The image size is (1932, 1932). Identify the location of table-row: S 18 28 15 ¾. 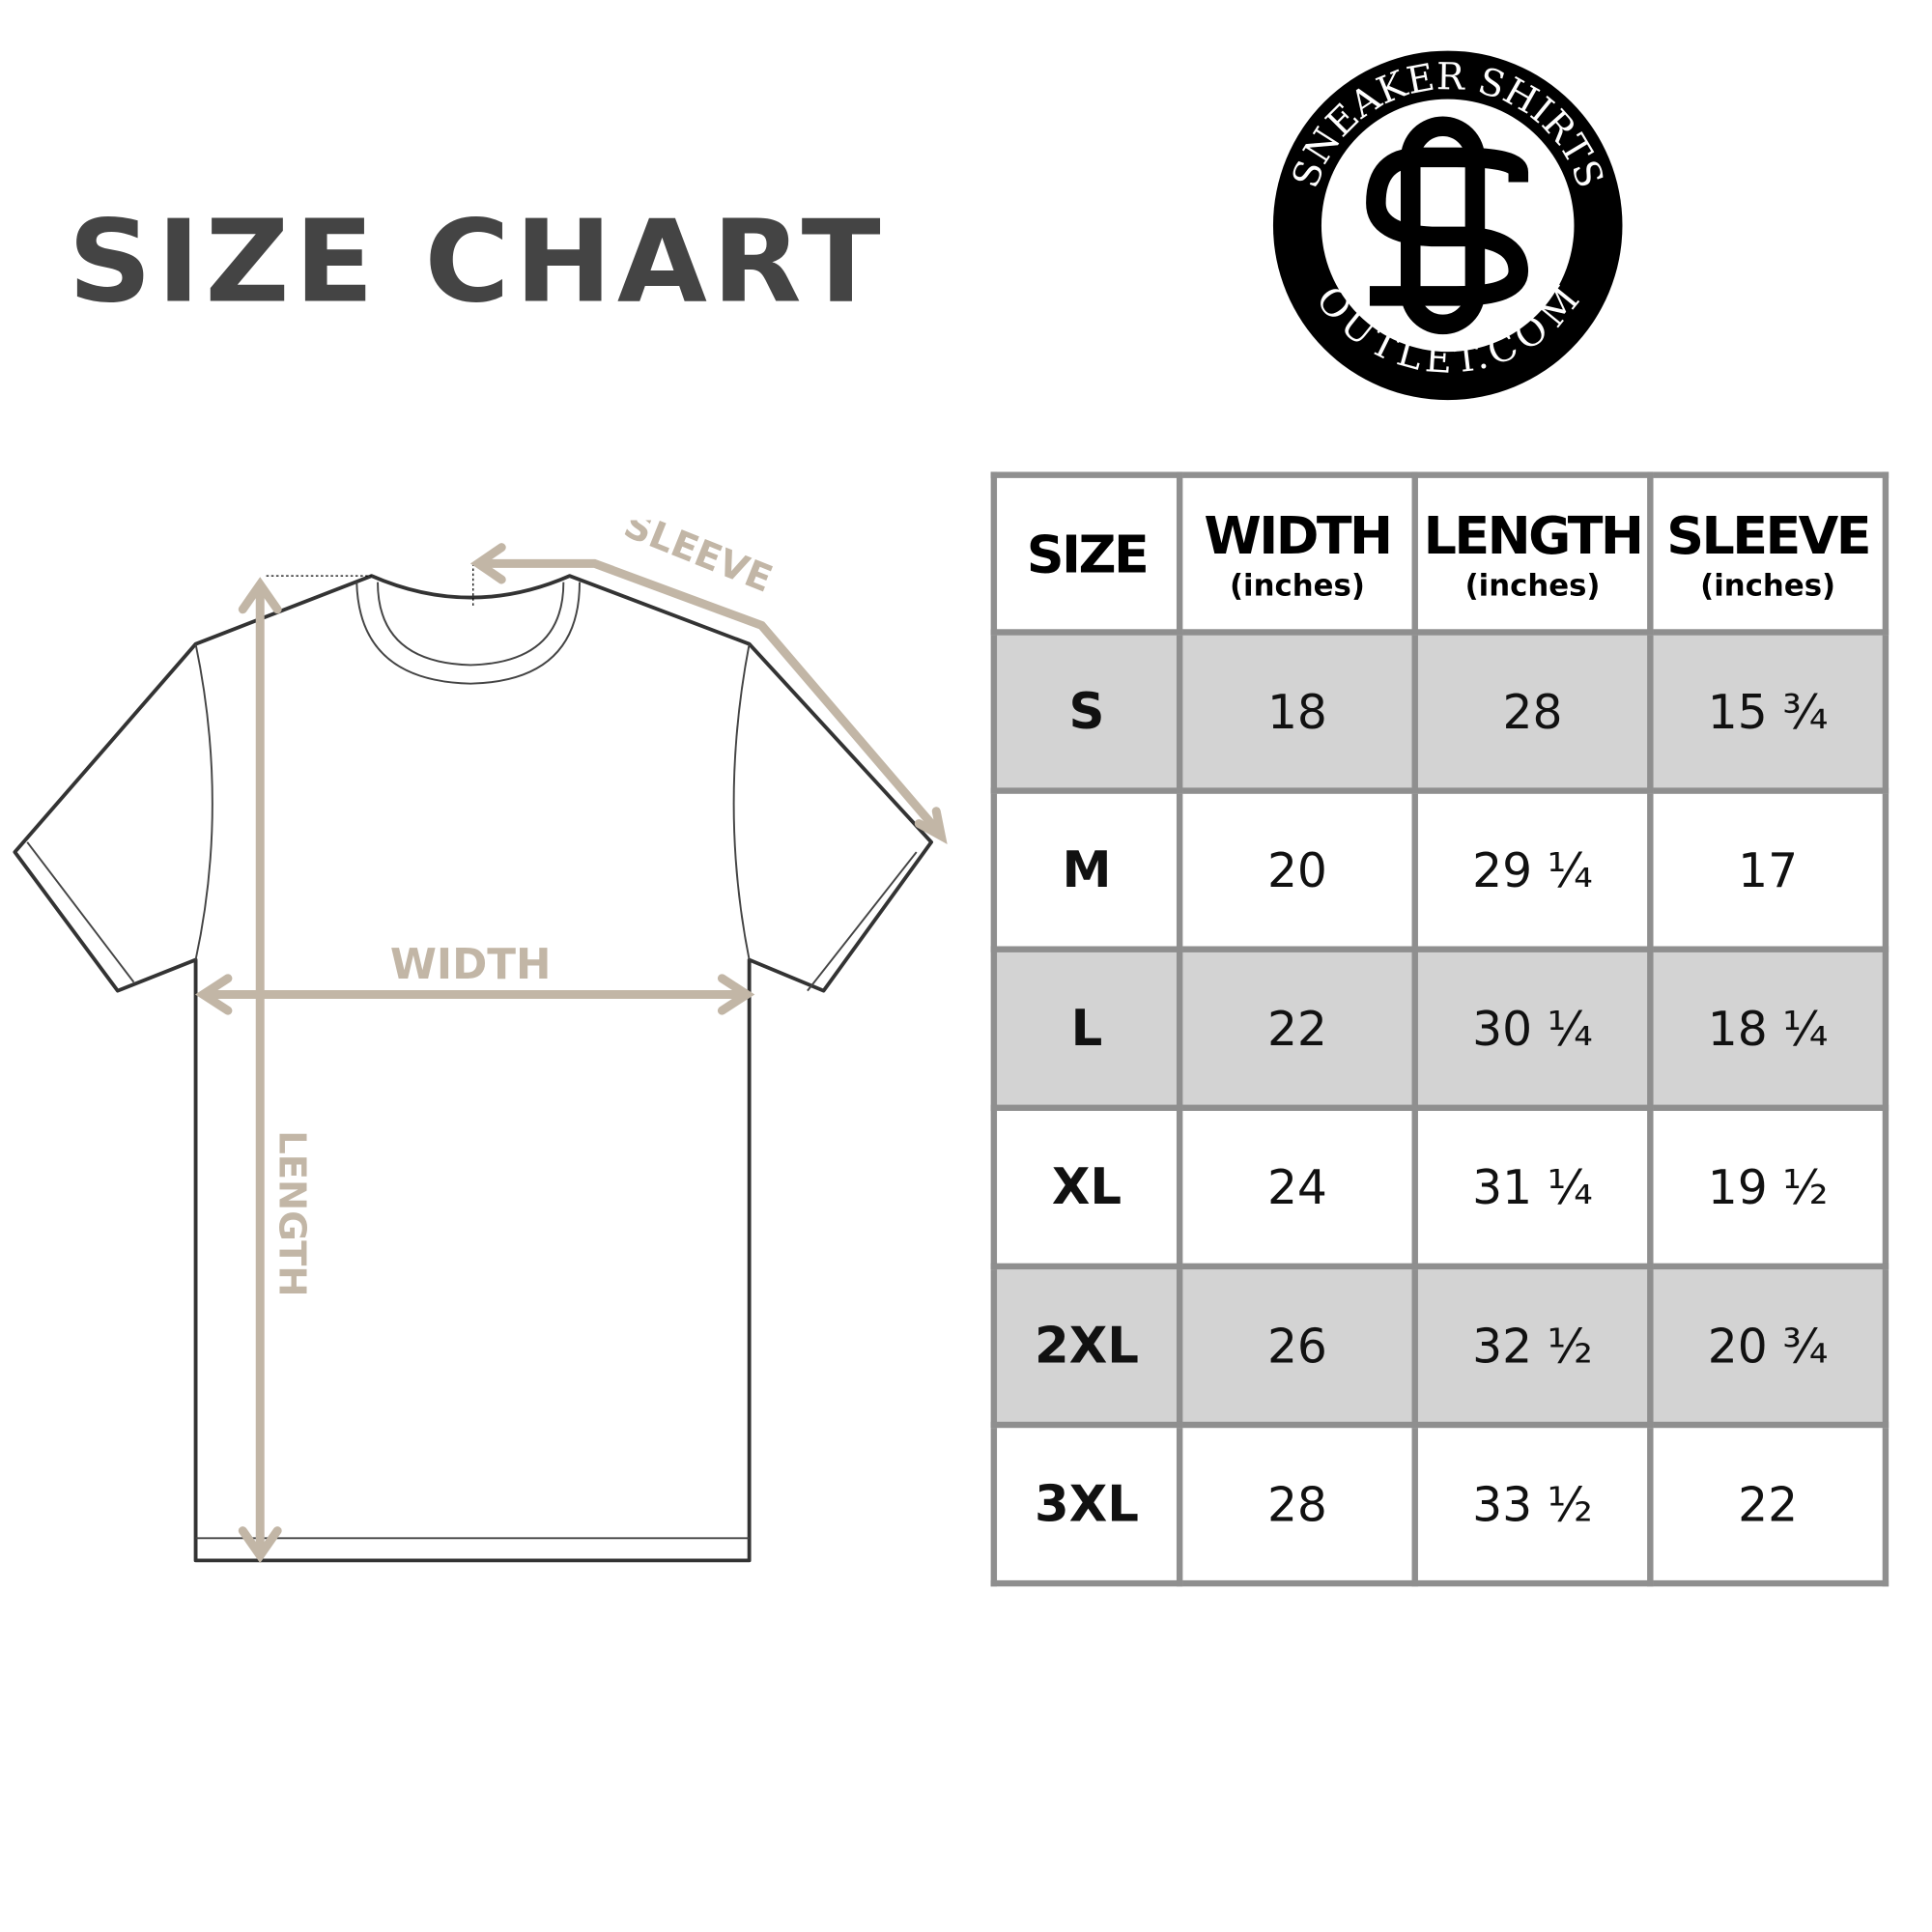
(1439, 711).